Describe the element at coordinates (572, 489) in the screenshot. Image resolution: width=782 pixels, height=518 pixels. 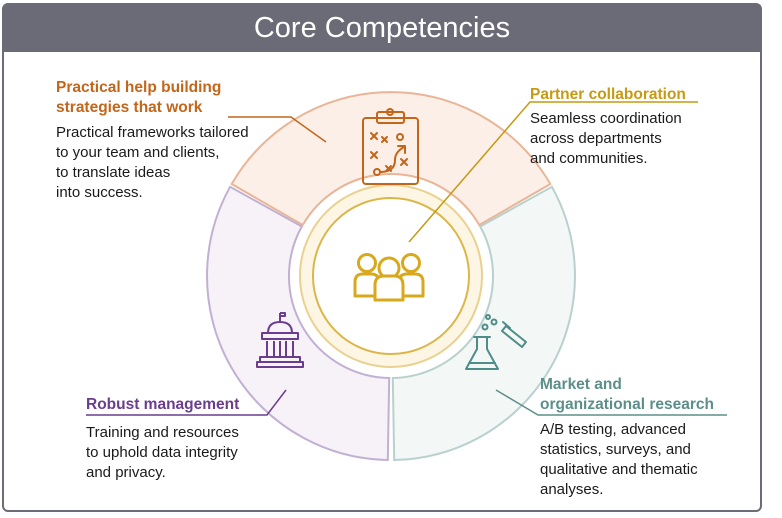
I see `research-body-line: analyses.` at that location.